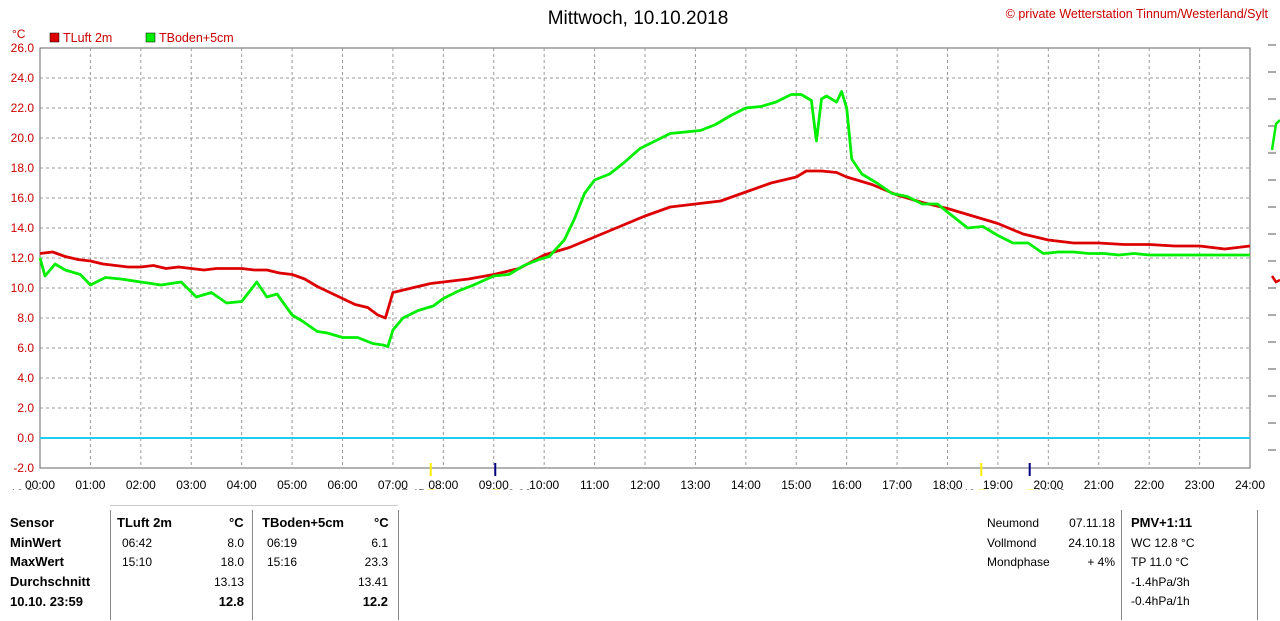 Image resolution: width=1280 pixels, height=621 pixels. What do you see at coordinates (36, 542) in the screenshot?
I see `minwert-label: MinWert` at bounding box center [36, 542].